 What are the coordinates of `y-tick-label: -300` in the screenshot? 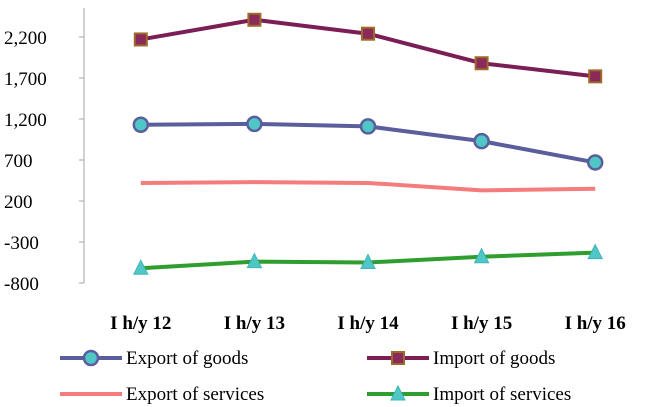 It's located at (21, 243).